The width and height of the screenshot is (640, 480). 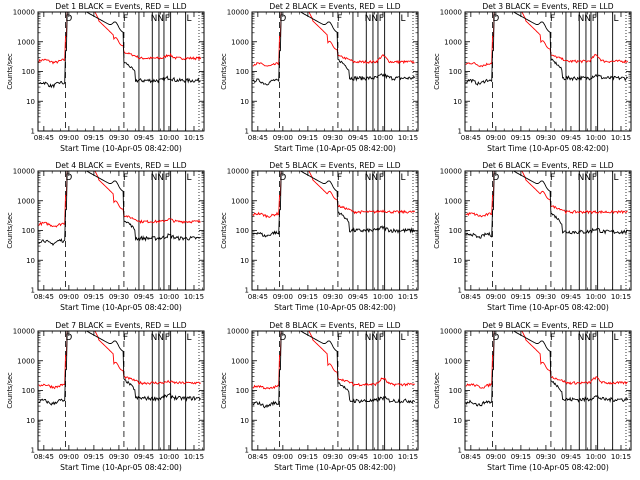 What do you see at coordinates (120, 325) in the screenshot?
I see `panel-title: Det 7 BLACK = Events, RED = LLD` at bounding box center [120, 325].